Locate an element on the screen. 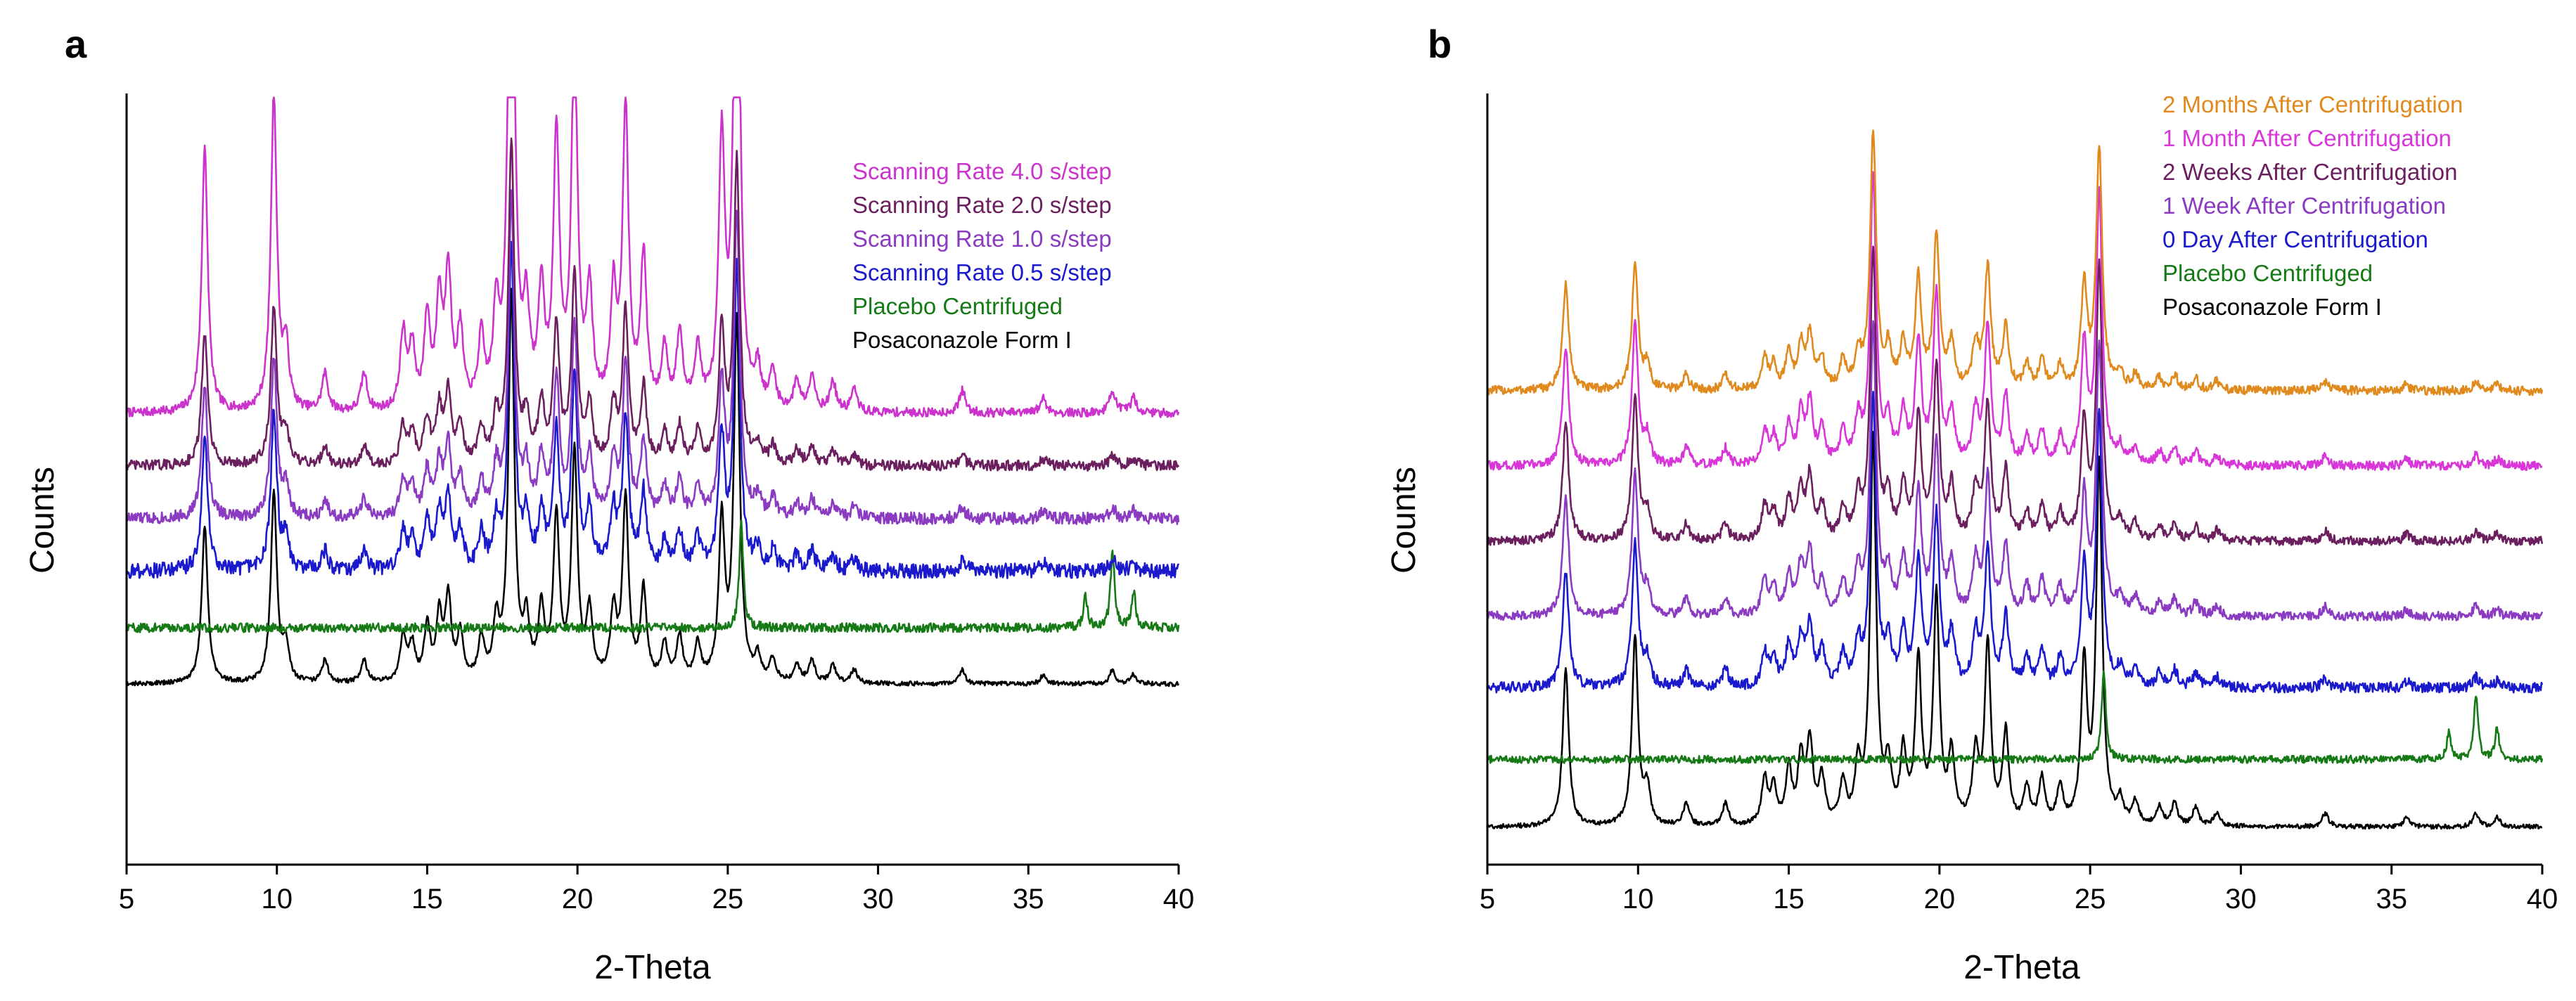 The image size is (2576, 1001). y-axis-title-b: Counts is located at coordinates (1404, 520).